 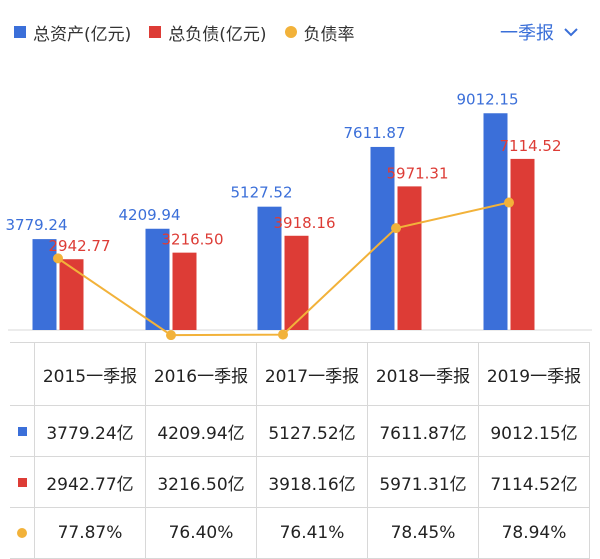 I want to click on table-row: 2942.77亿 3216.50亿 3918.16亿 5971.31亿 7114.52亿, so click(x=300, y=482).